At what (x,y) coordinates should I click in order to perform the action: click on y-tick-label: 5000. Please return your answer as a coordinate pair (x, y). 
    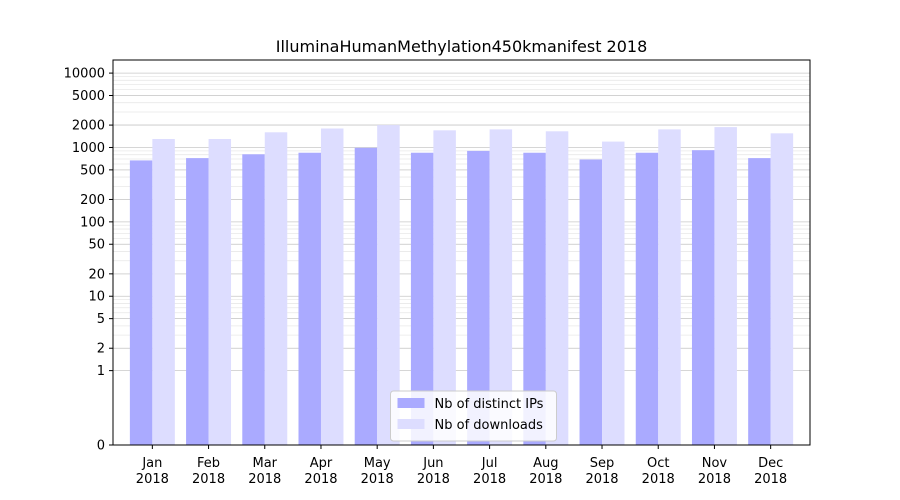
    Looking at the image, I should click on (88, 96).